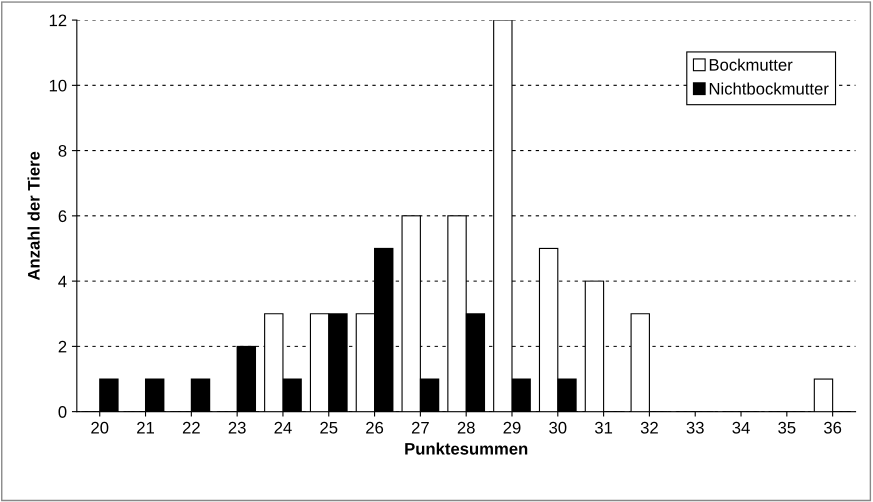  I want to click on x-axis-title: Punktesummen, so click(466, 448).